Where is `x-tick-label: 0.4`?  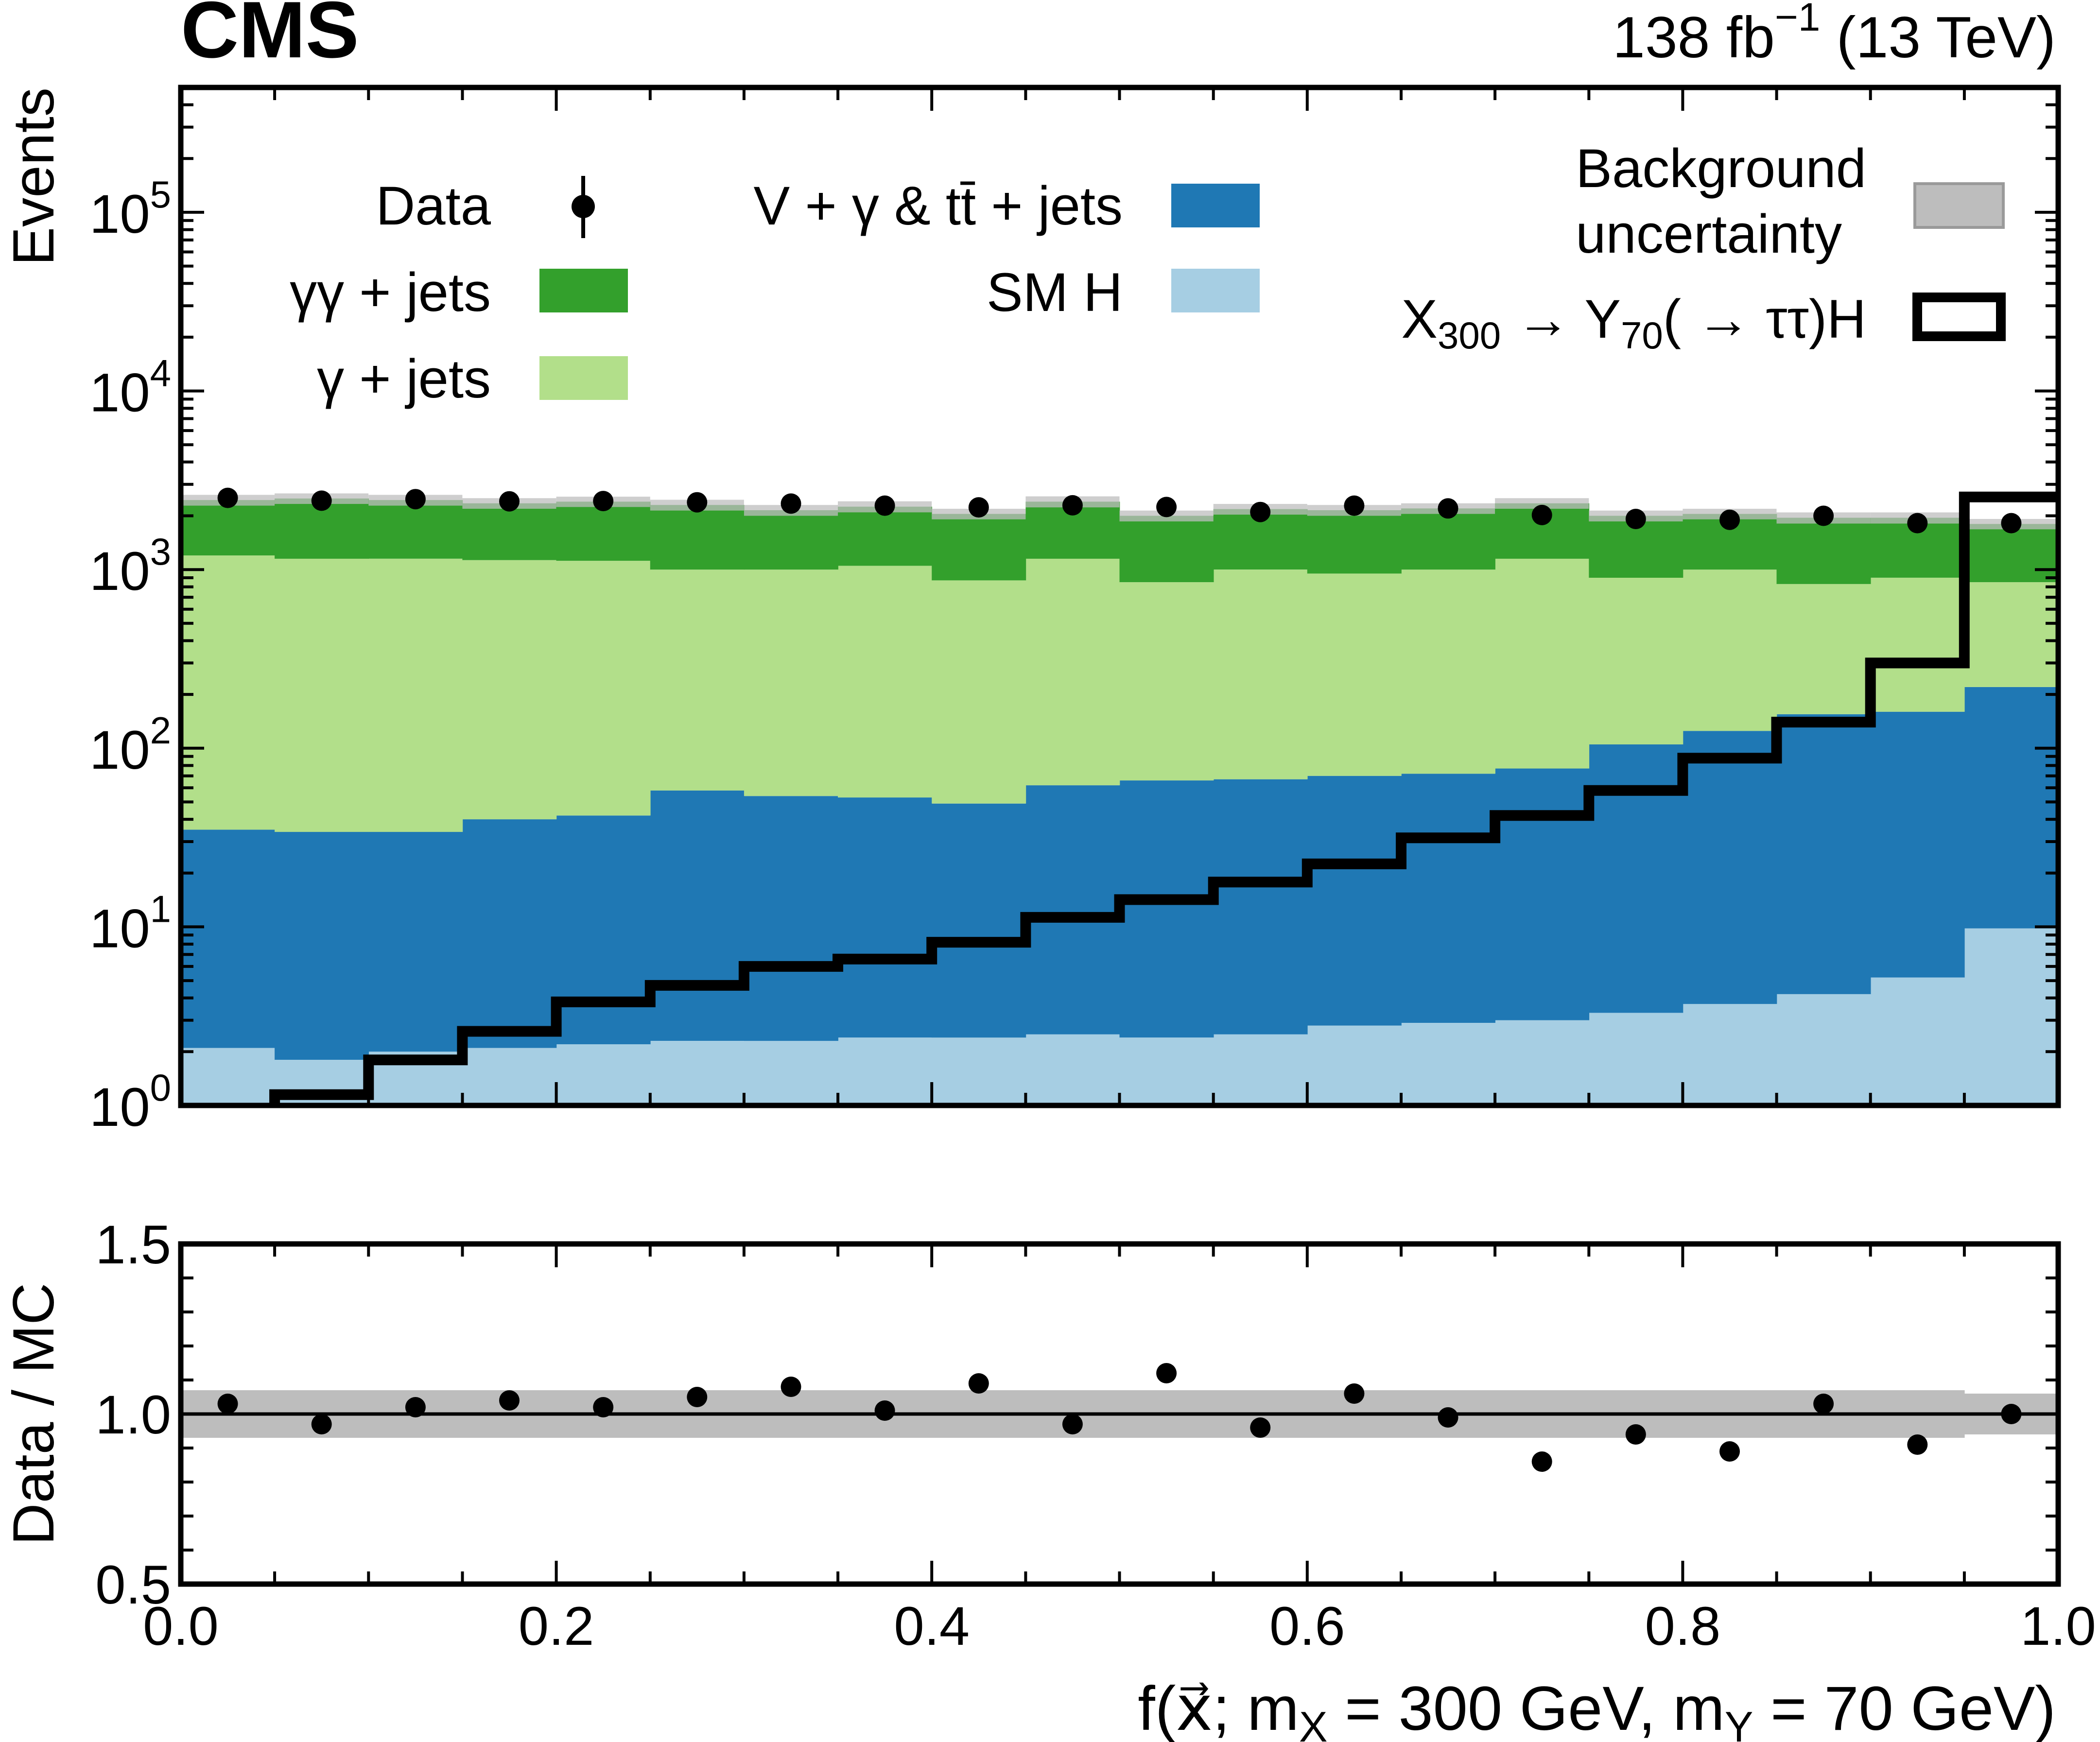 x-tick-label: 0.4 is located at coordinates (932, 1626).